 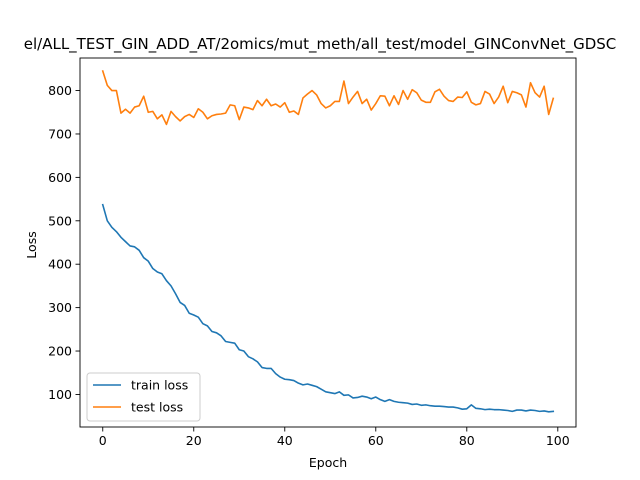 What do you see at coordinates (60, 90) in the screenshot?
I see `y-tick-label: 800` at bounding box center [60, 90].